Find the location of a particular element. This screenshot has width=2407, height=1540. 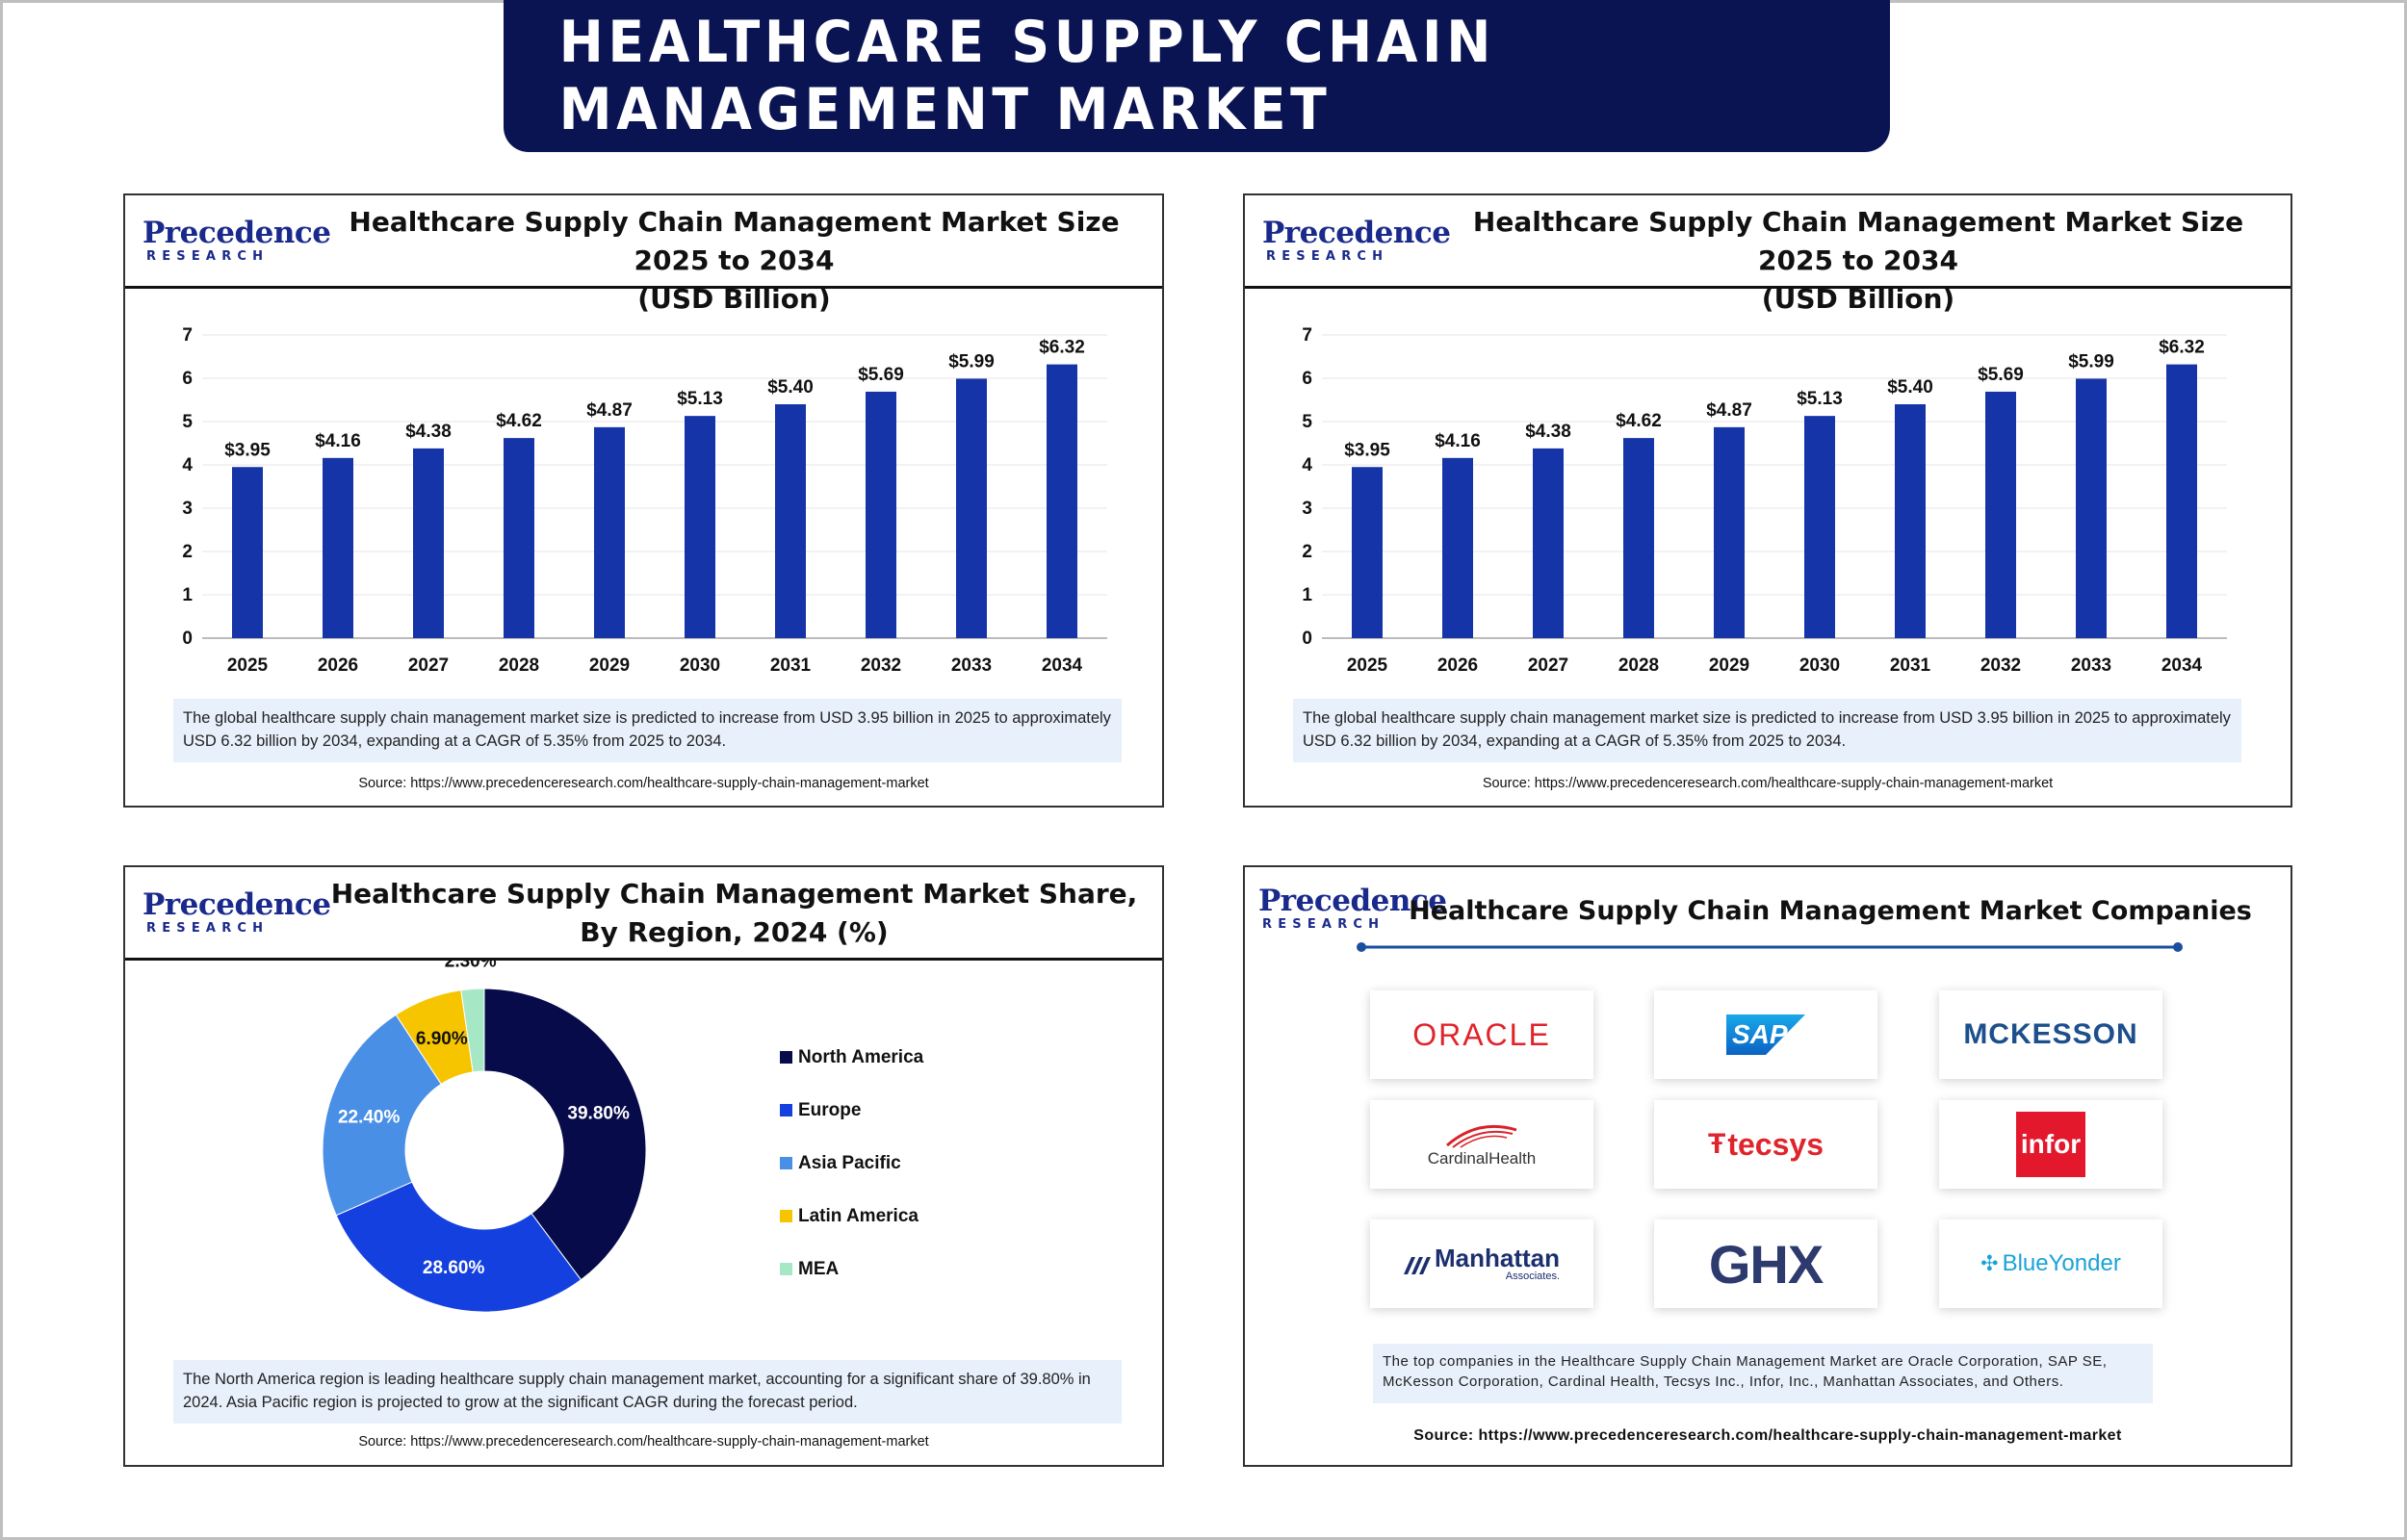

infor-logo: infor is located at coordinates (2050, 1144).